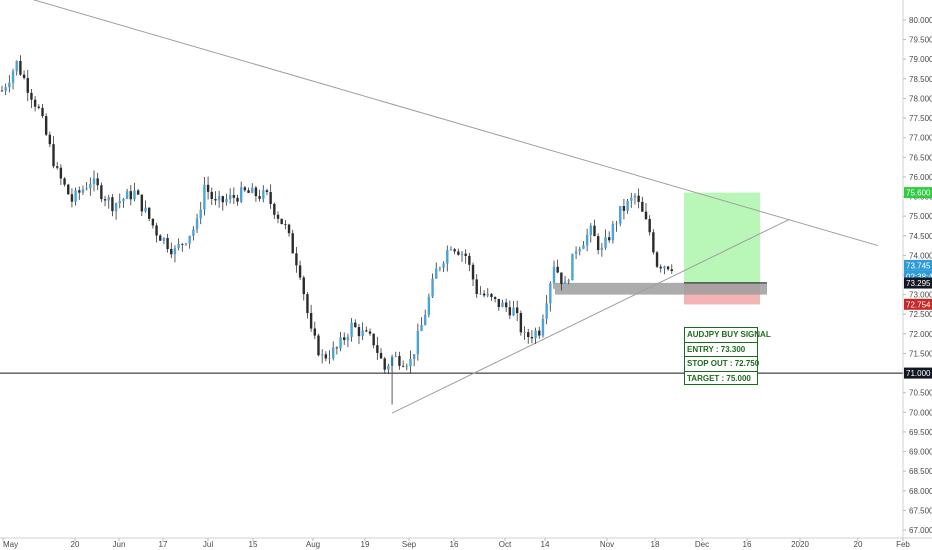 This screenshot has width=932, height=550. What do you see at coordinates (918, 304) in the screenshot?
I see `price-tag: 72.754` at bounding box center [918, 304].